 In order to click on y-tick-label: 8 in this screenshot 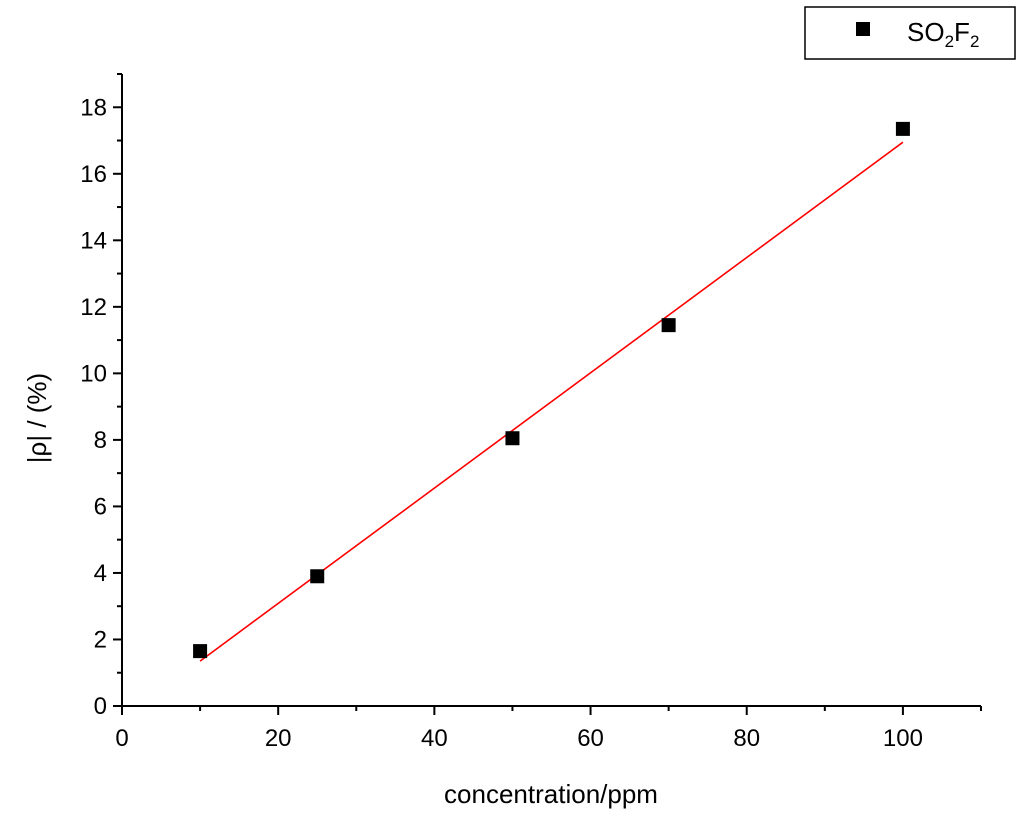, I will do `click(100, 440)`.